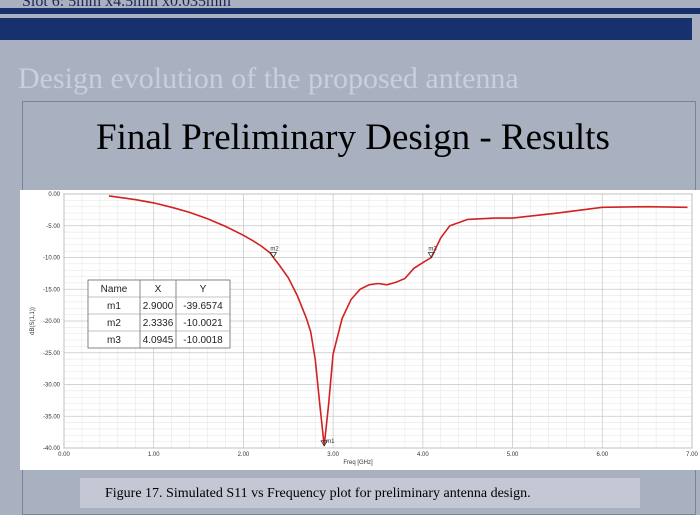  Describe the element at coordinates (158, 289) in the screenshot. I see `table-header-cell: X` at that location.